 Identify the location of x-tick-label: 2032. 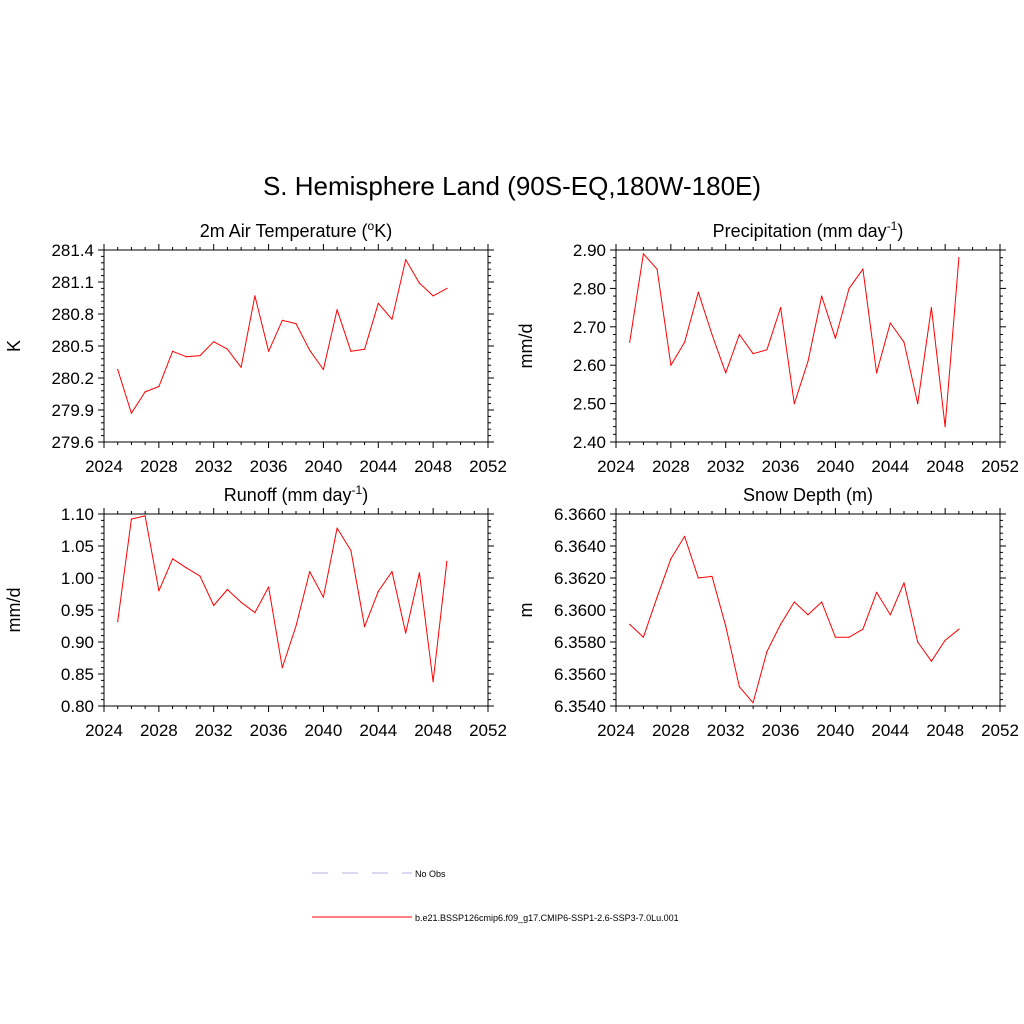
(214, 730).